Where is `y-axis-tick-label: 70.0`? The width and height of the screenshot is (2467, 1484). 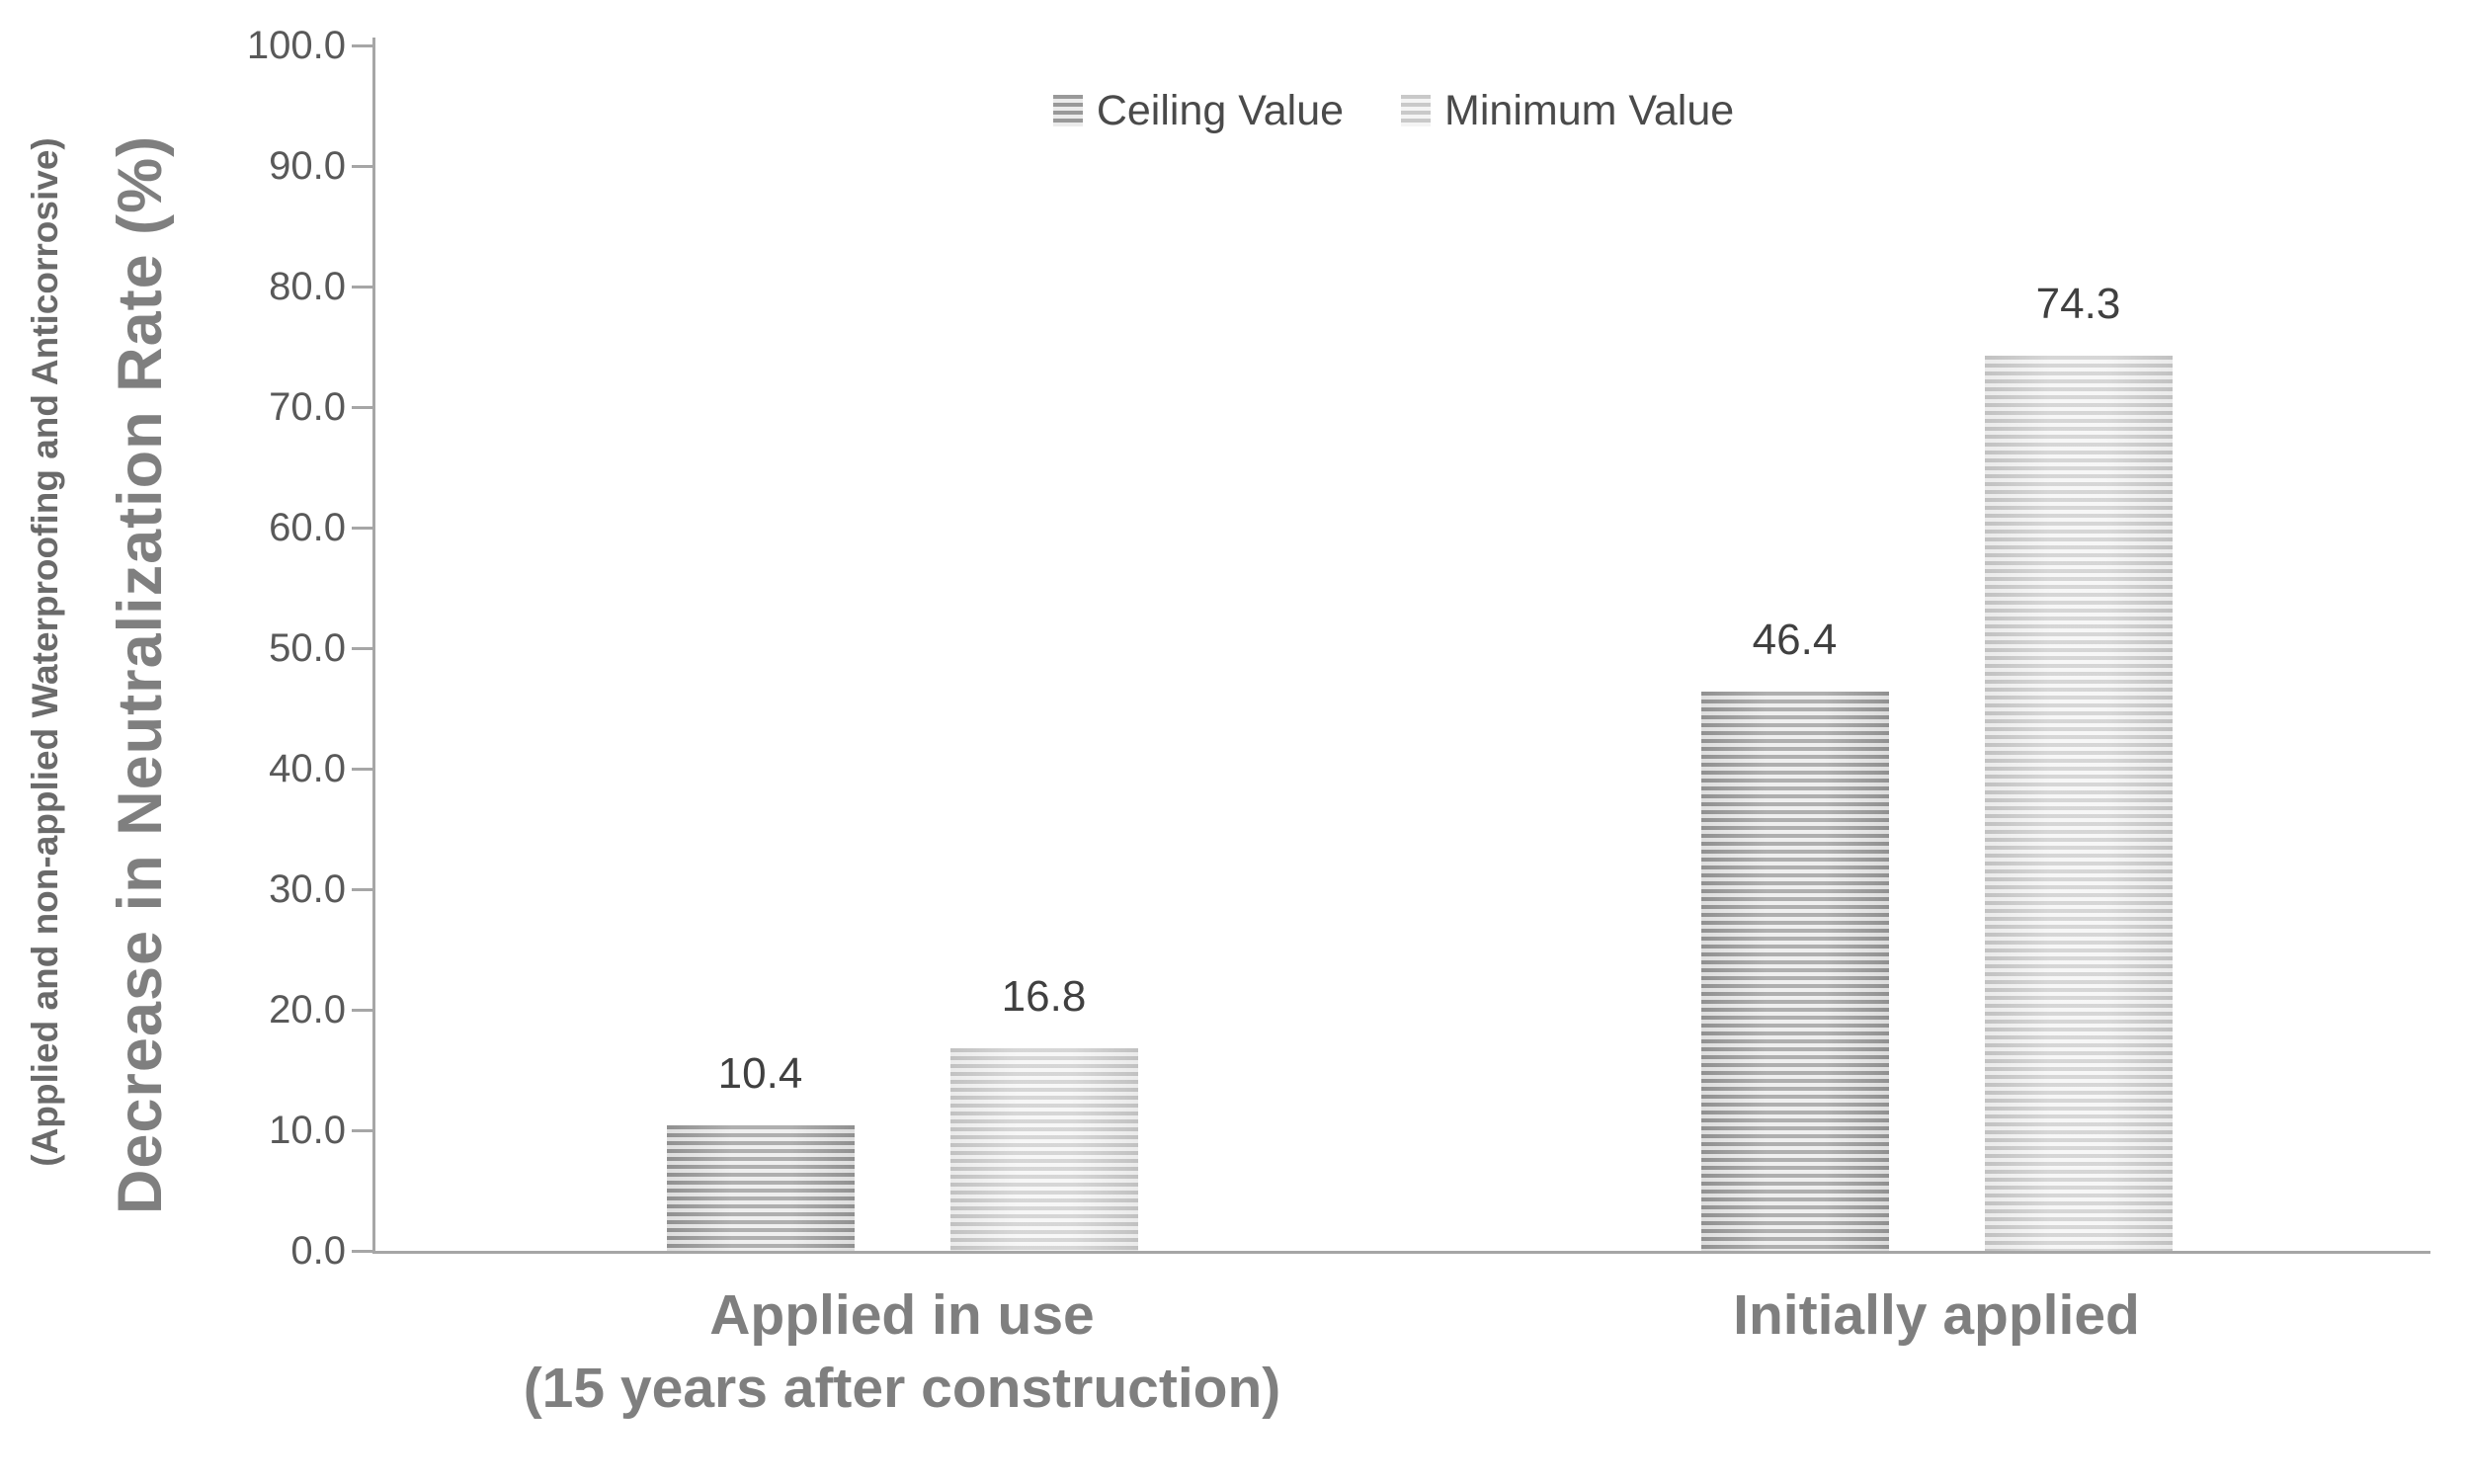
y-axis-tick-label: 70.0 is located at coordinates (308, 407).